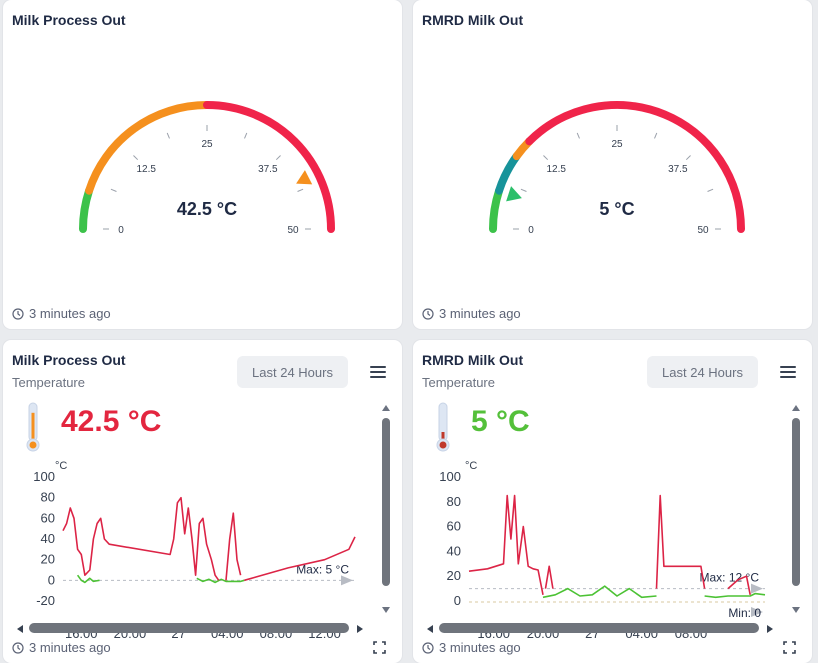 This screenshot has height=663, width=818. I want to click on y-tick-label: 60, so click(48, 517).